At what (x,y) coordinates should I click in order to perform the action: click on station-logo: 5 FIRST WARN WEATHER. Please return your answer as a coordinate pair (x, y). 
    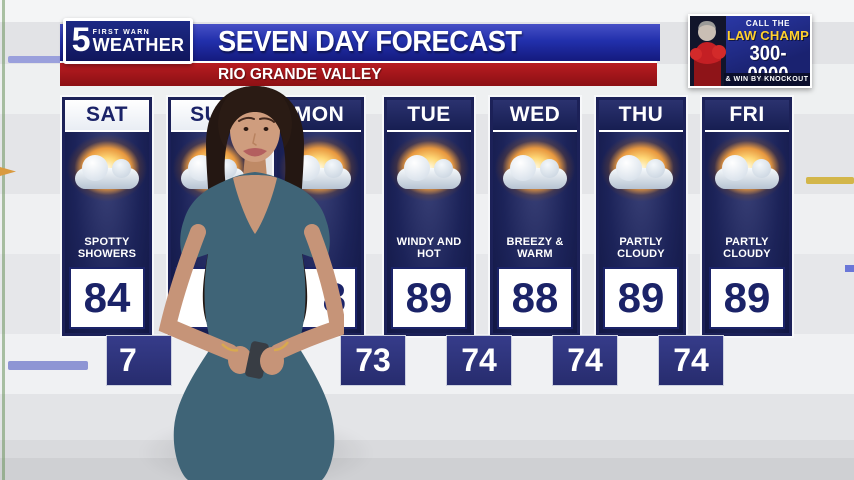
    Looking at the image, I should click on (128, 41).